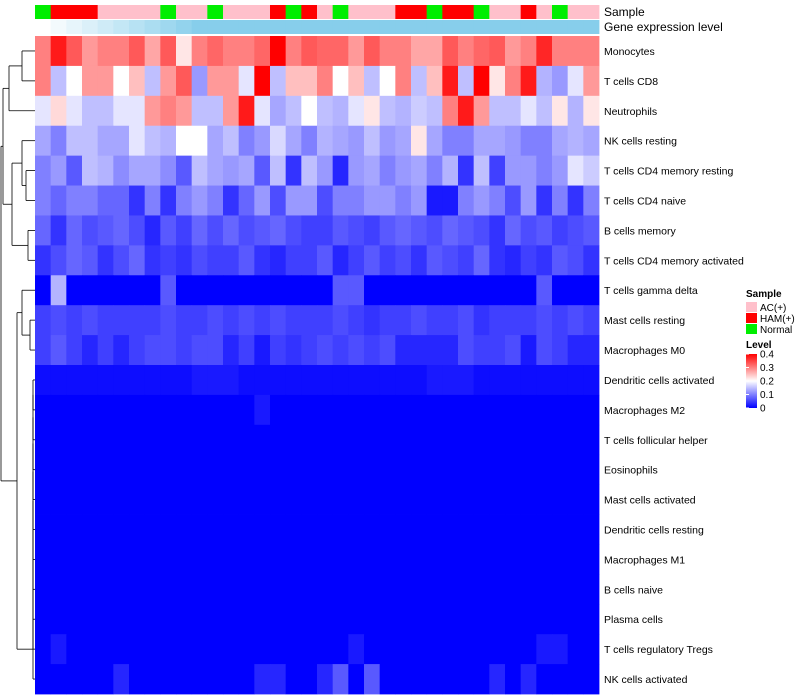 The height and width of the screenshot is (700, 800). What do you see at coordinates (658, 650) in the screenshot?
I see `row-label: T cells regulatory Tregs` at bounding box center [658, 650].